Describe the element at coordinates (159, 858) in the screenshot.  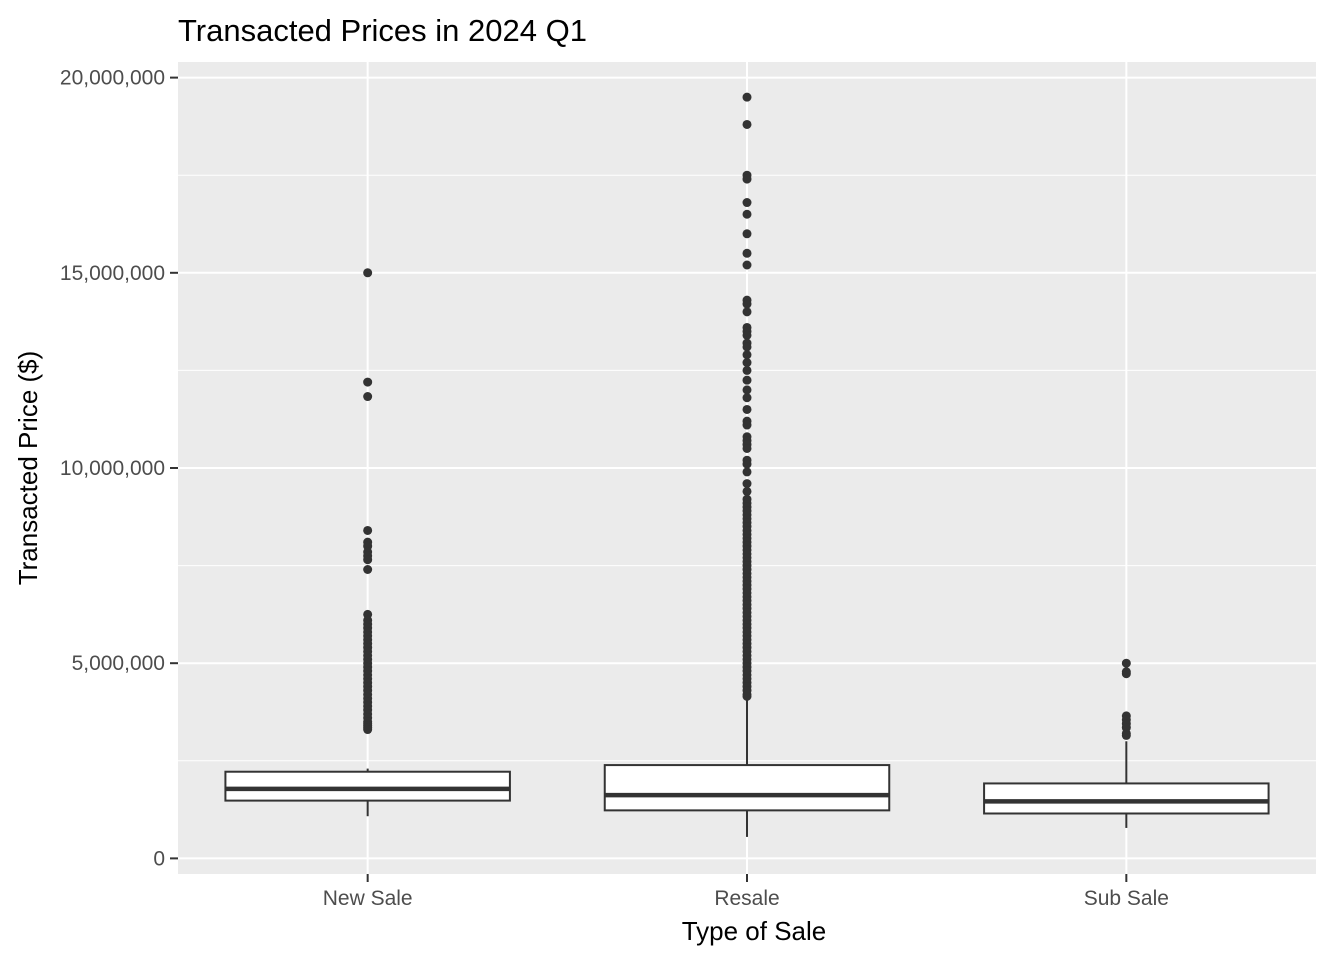
I see `y-tick-label: 0` at that location.